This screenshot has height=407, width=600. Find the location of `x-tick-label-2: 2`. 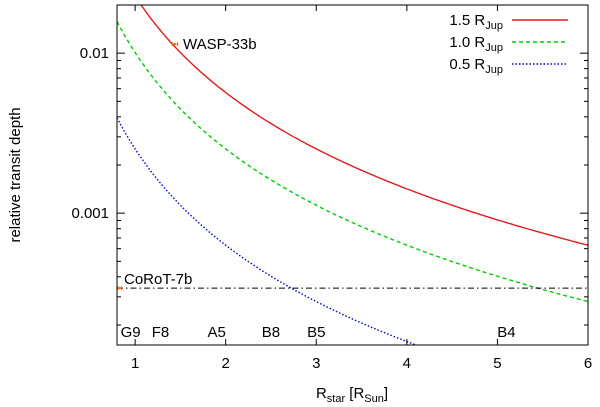

x-tick-label-2: 2 is located at coordinates (226, 363).